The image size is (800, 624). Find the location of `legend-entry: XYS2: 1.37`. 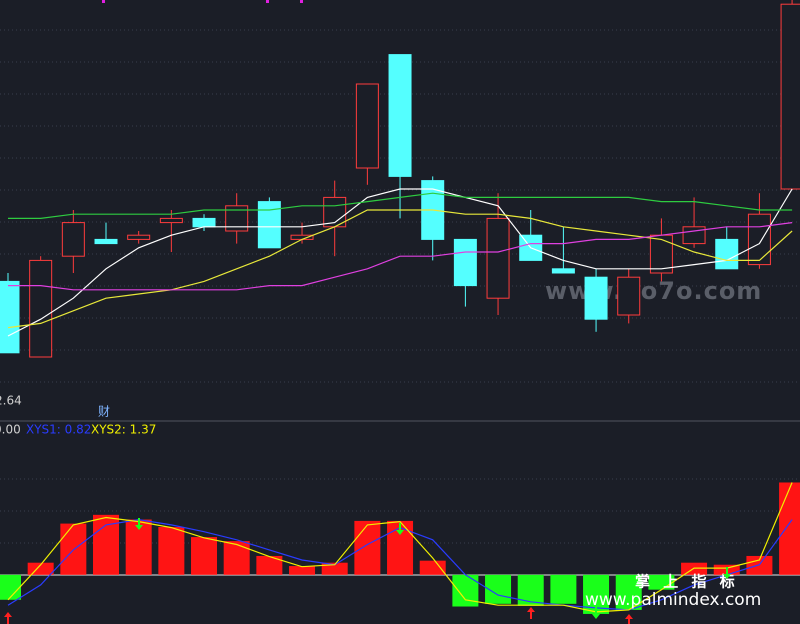

legend-entry: XYS2: 1.37 is located at coordinates (123, 430).